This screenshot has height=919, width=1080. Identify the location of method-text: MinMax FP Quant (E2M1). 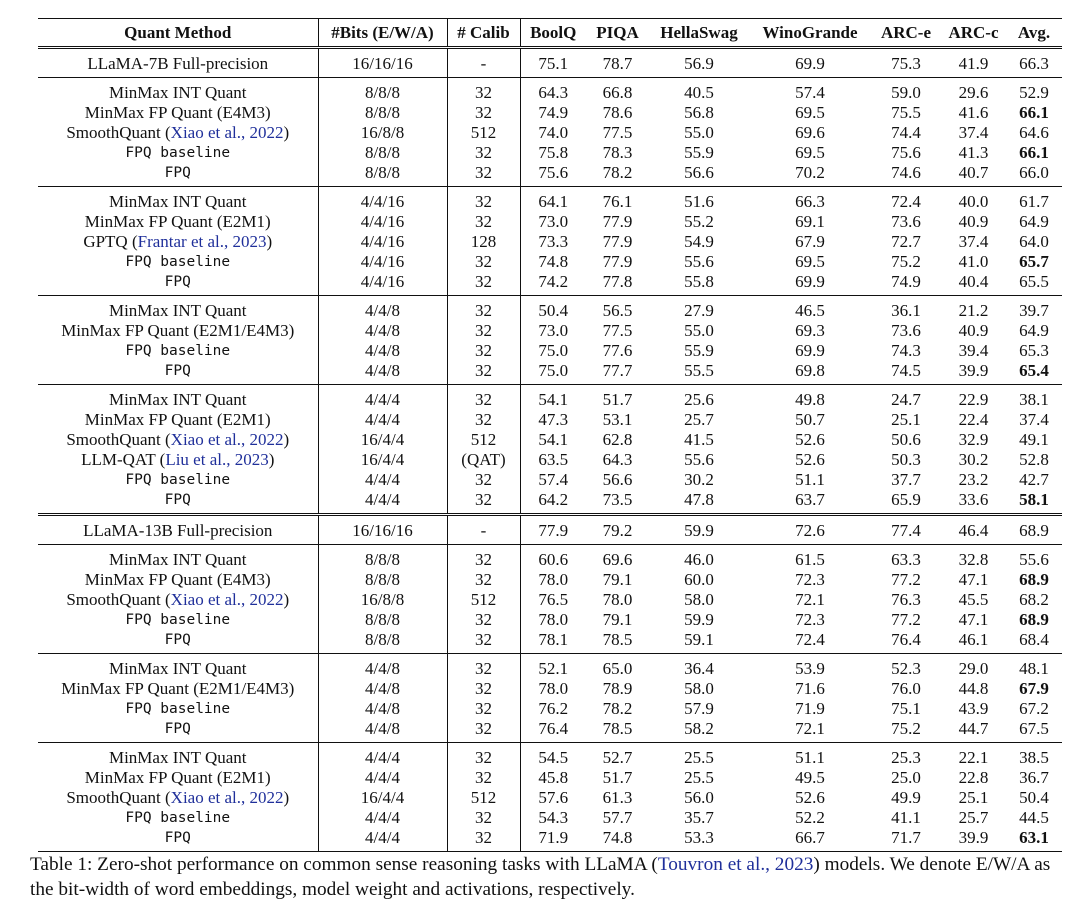
(177, 419).